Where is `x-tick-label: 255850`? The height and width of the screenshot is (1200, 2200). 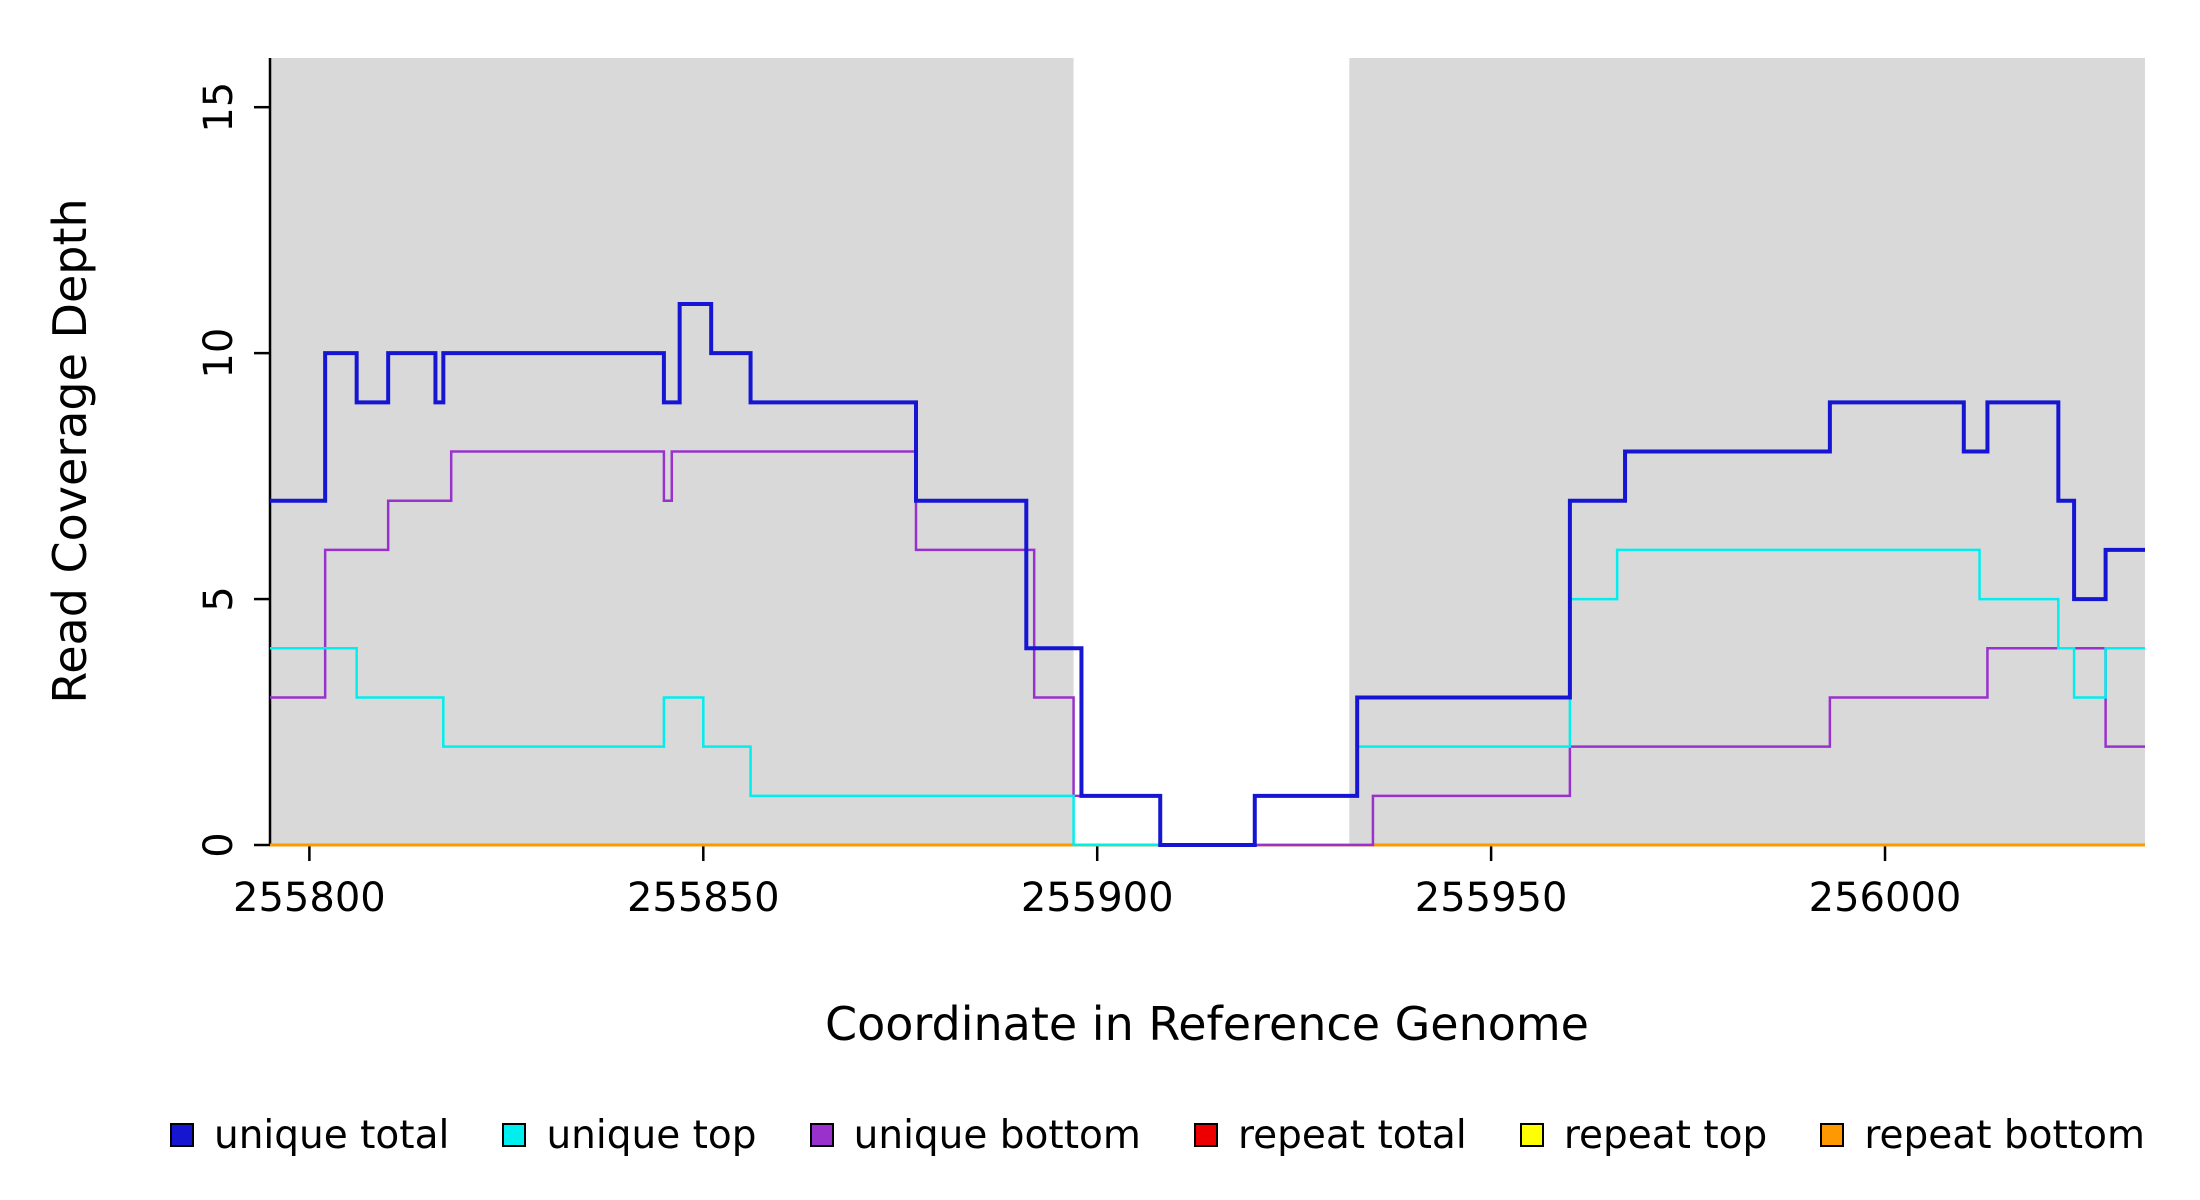
x-tick-label: 255850 is located at coordinates (703, 898).